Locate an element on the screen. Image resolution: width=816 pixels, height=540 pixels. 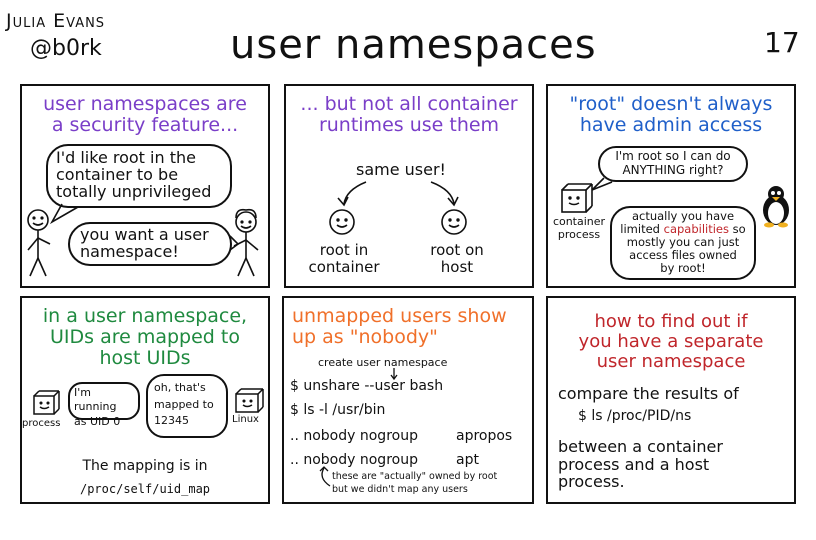
label-line: root in is located at coordinates (344, 250).